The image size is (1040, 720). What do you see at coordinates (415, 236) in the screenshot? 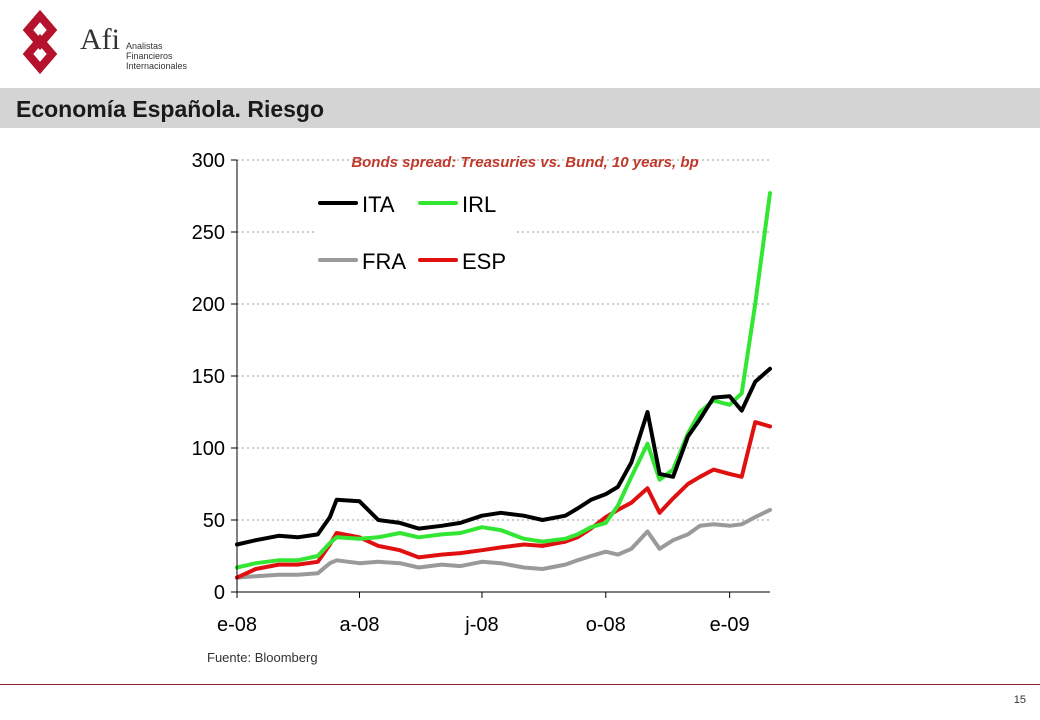
I see `legend-layer: ITA IRL FRA ESP` at bounding box center [415, 236].